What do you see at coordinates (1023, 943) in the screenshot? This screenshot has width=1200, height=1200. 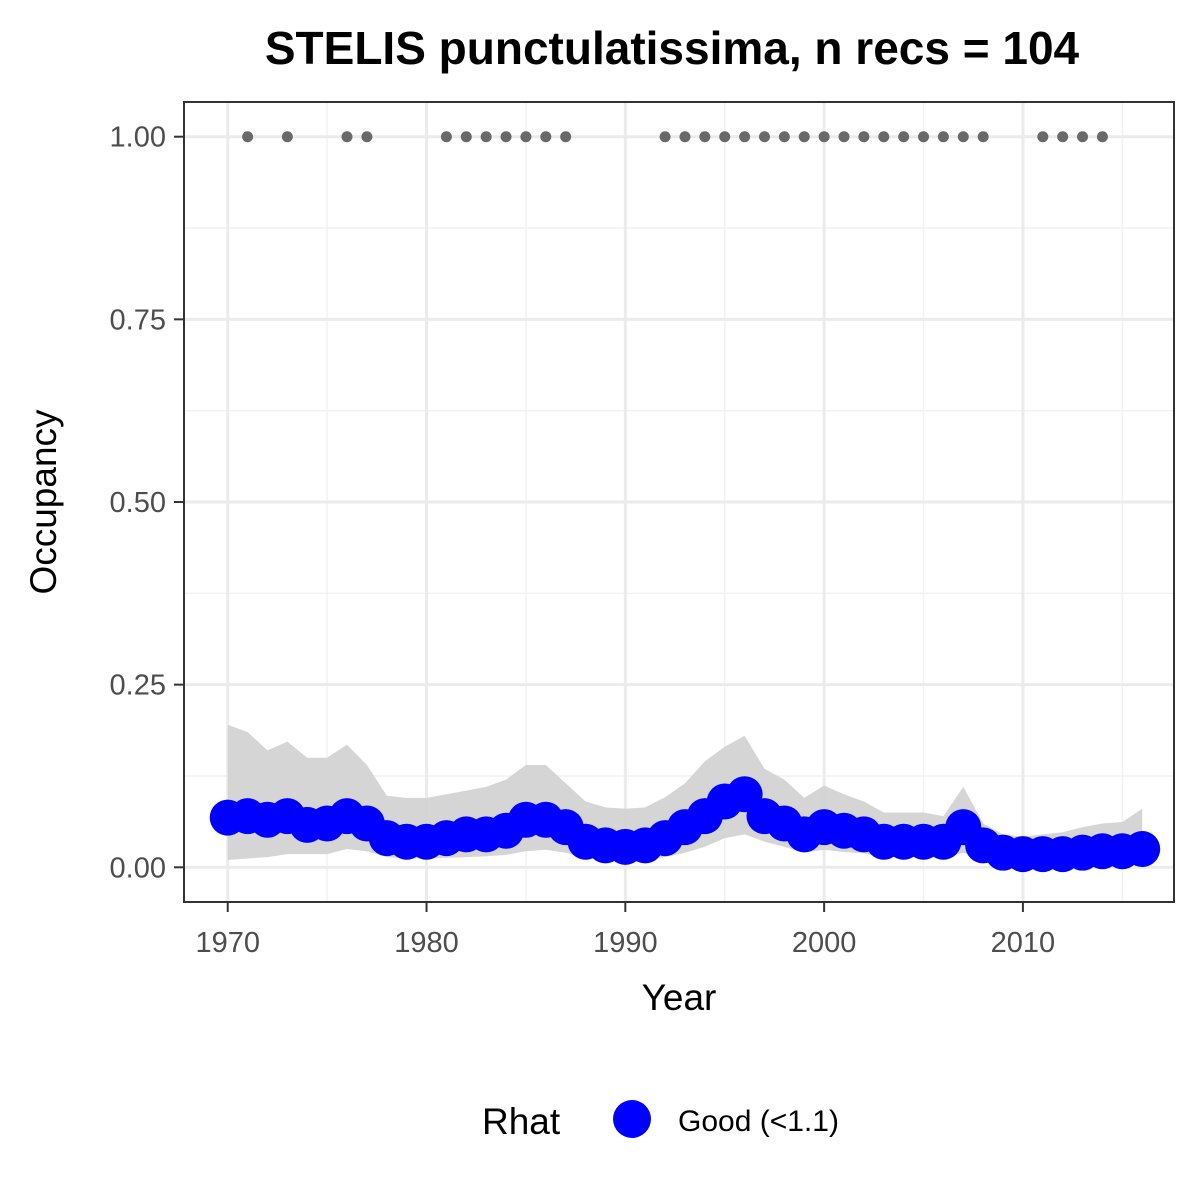 I see `x-tick-label: 2010` at bounding box center [1023, 943].